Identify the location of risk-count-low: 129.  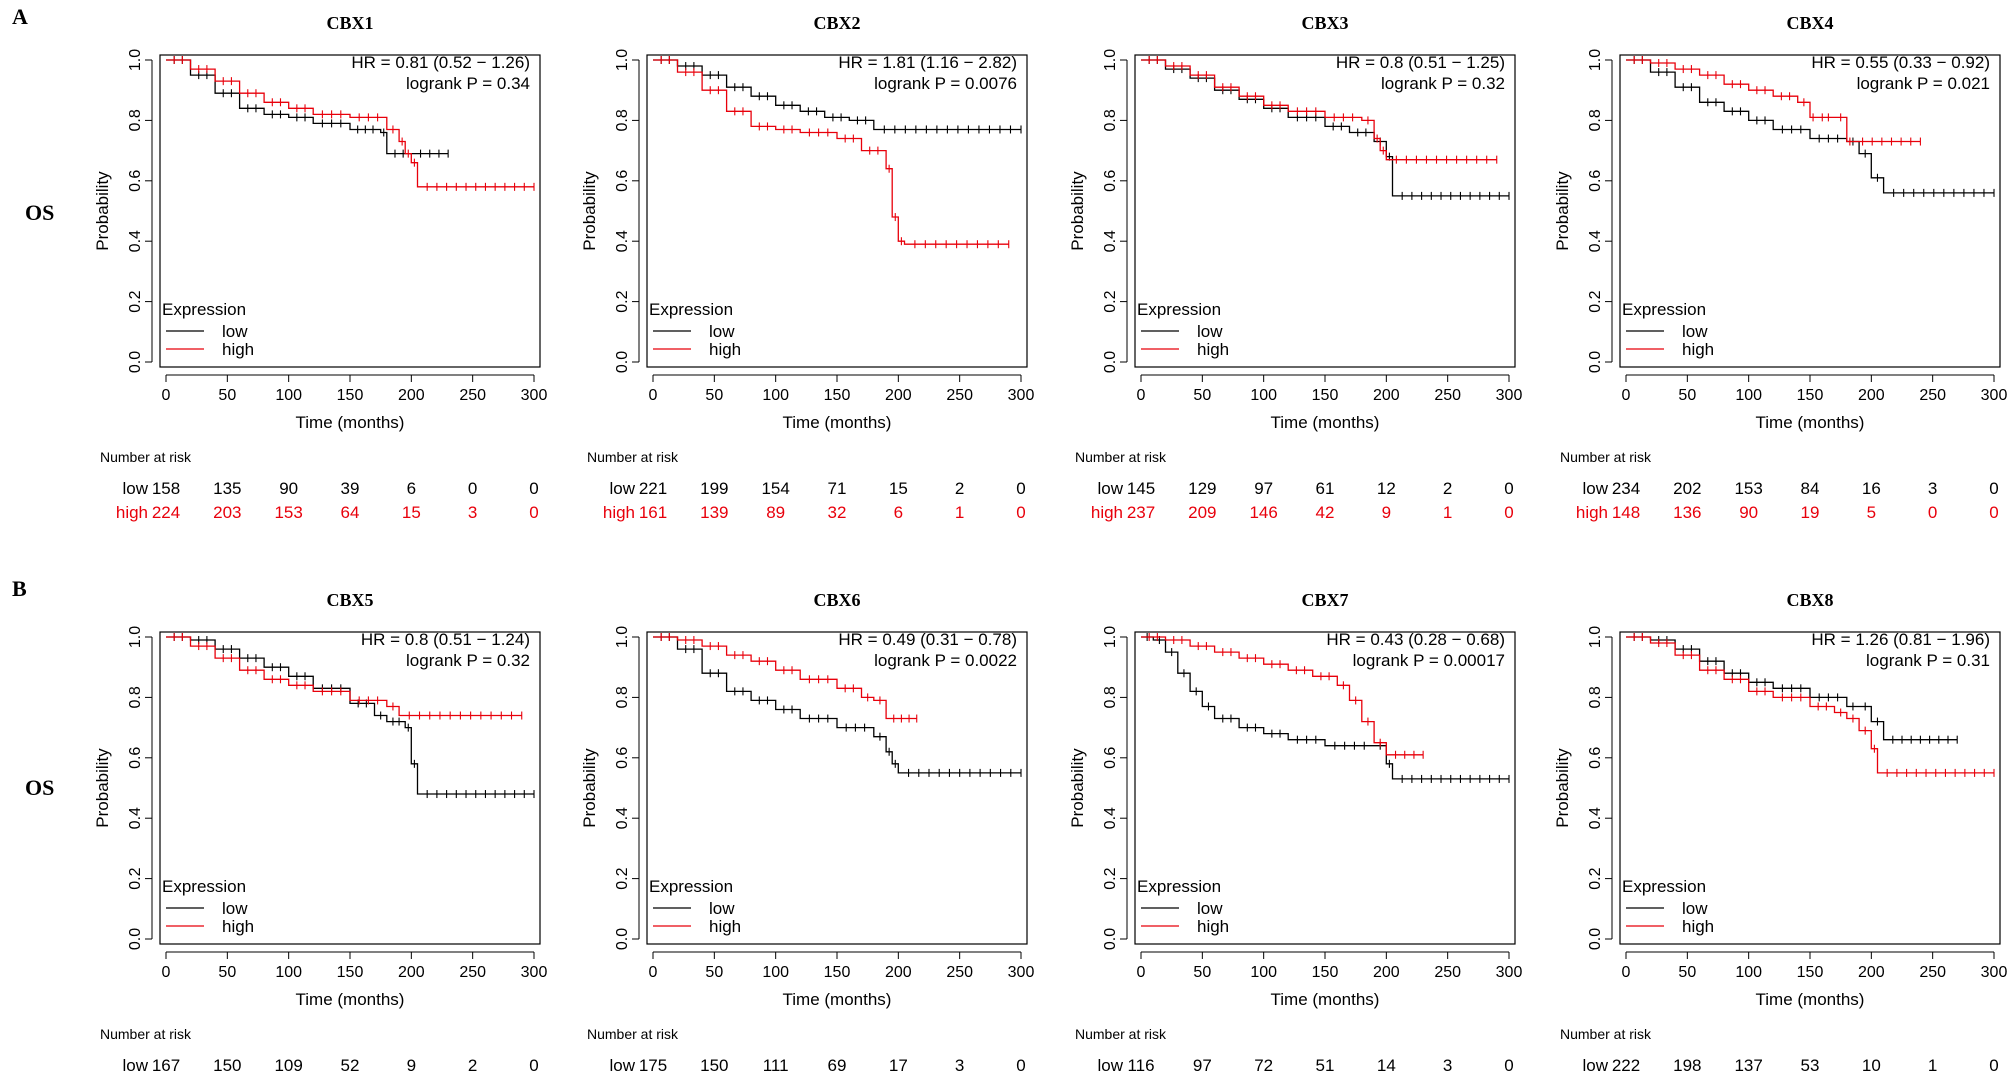
(1202, 488).